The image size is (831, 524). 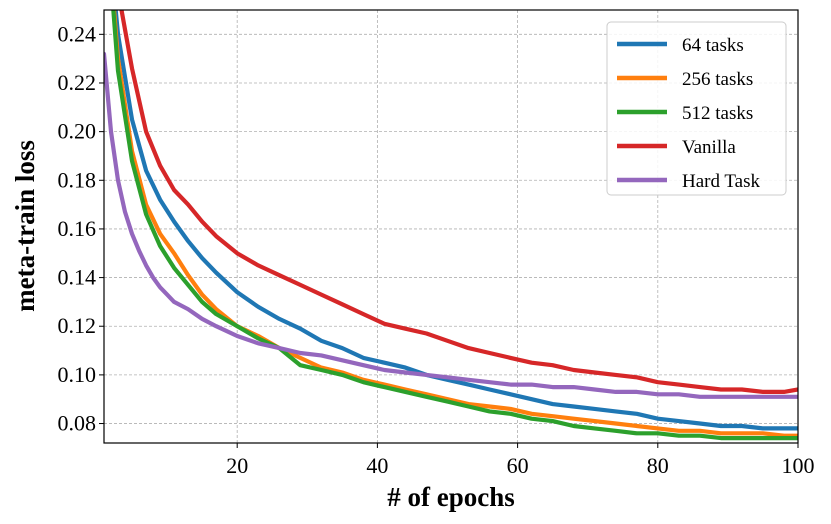 I want to click on legend-label-vanilla: Vanilla, so click(x=709, y=147).